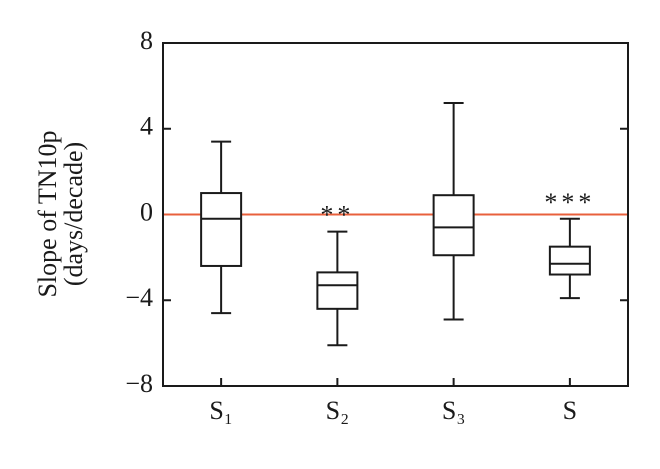 This screenshot has height=469, width=660. I want to click on annotation: **, so click(337, 215).